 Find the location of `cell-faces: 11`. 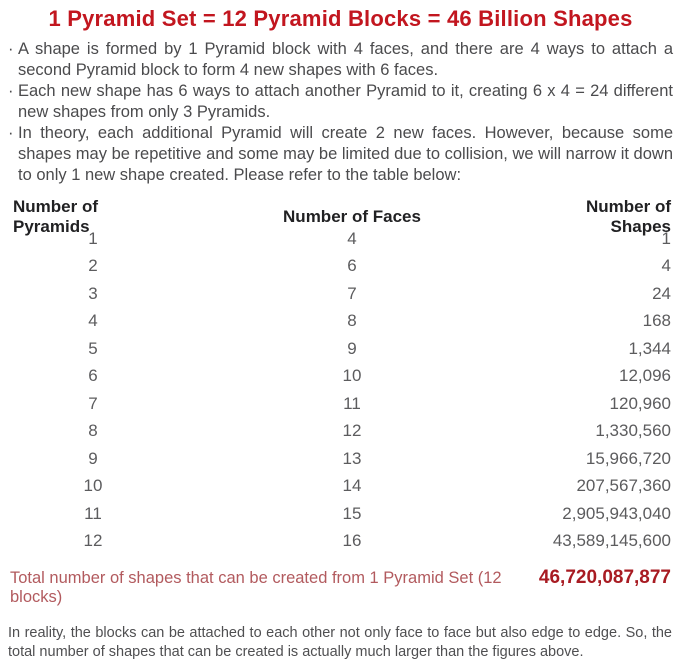

cell-faces: 11 is located at coordinates (352, 403).